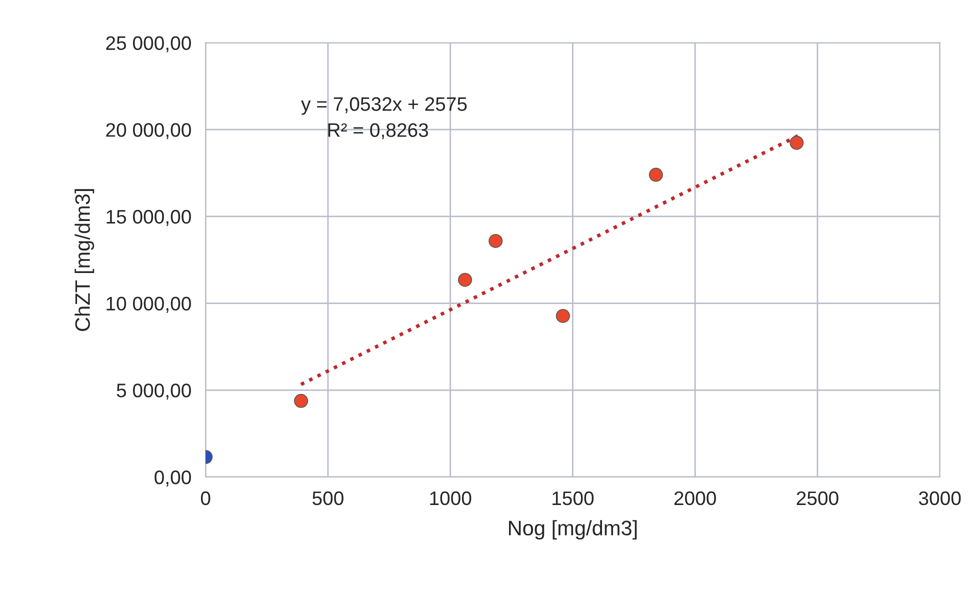 Image resolution: width=979 pixels, height=594 pixels. I want to click on y-tick-label: 15 000,00, so click(148, 218).